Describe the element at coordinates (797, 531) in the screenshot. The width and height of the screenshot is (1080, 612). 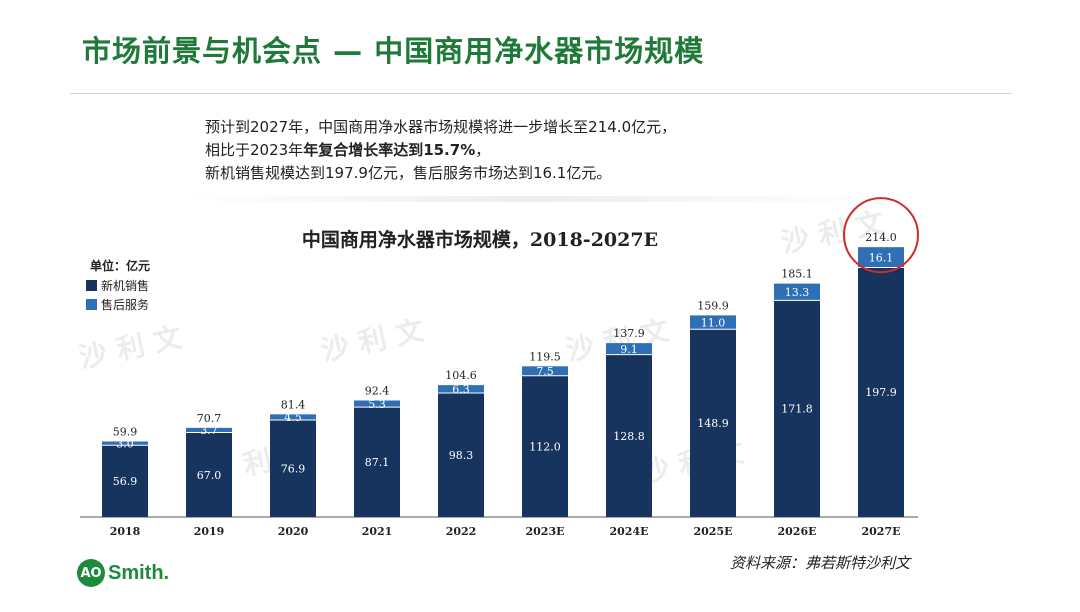
I see `x-tick-label: 2026E` at that location.